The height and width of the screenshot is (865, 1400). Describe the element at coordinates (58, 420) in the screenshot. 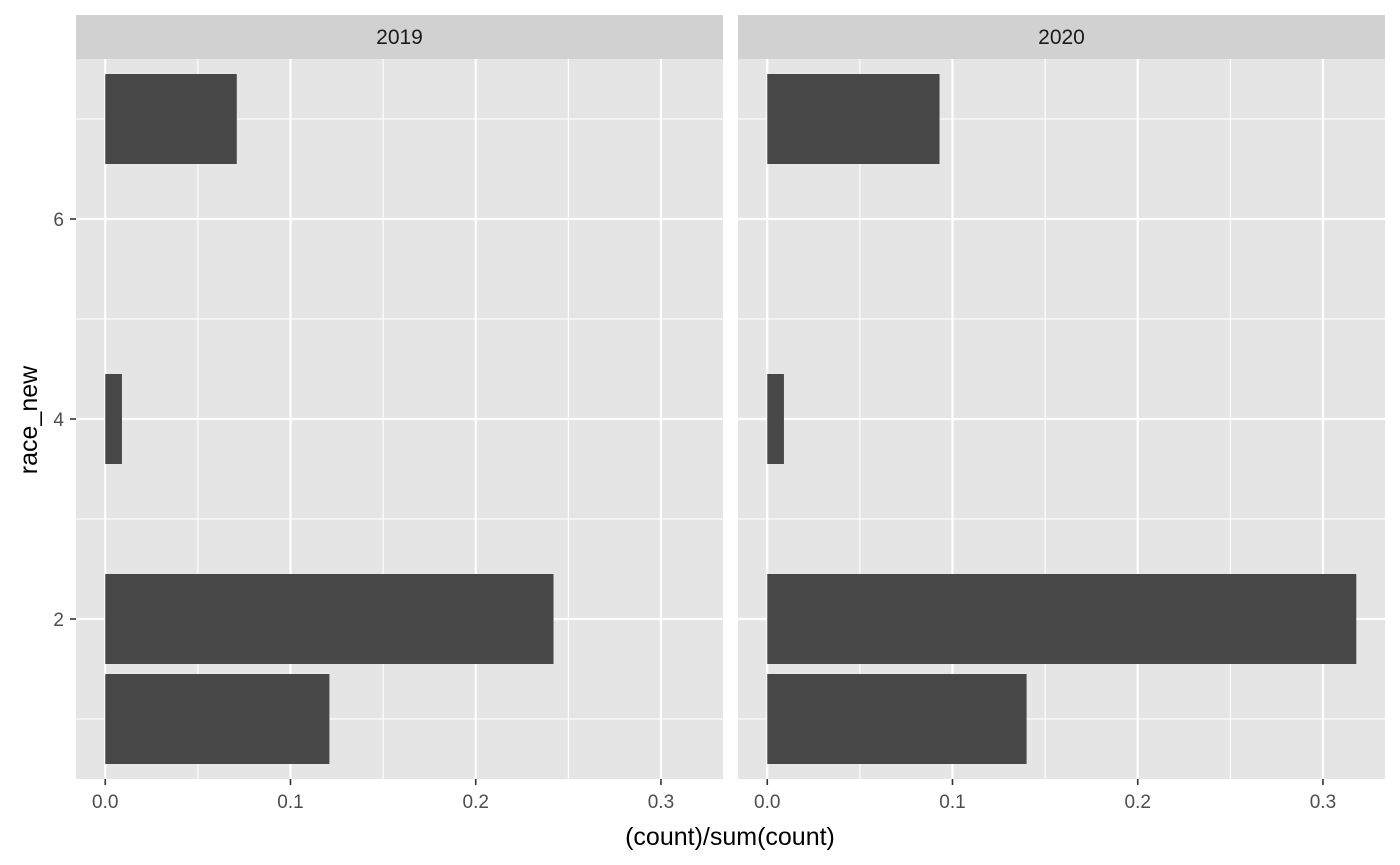

I see `y-tick-label: 4` at that location.